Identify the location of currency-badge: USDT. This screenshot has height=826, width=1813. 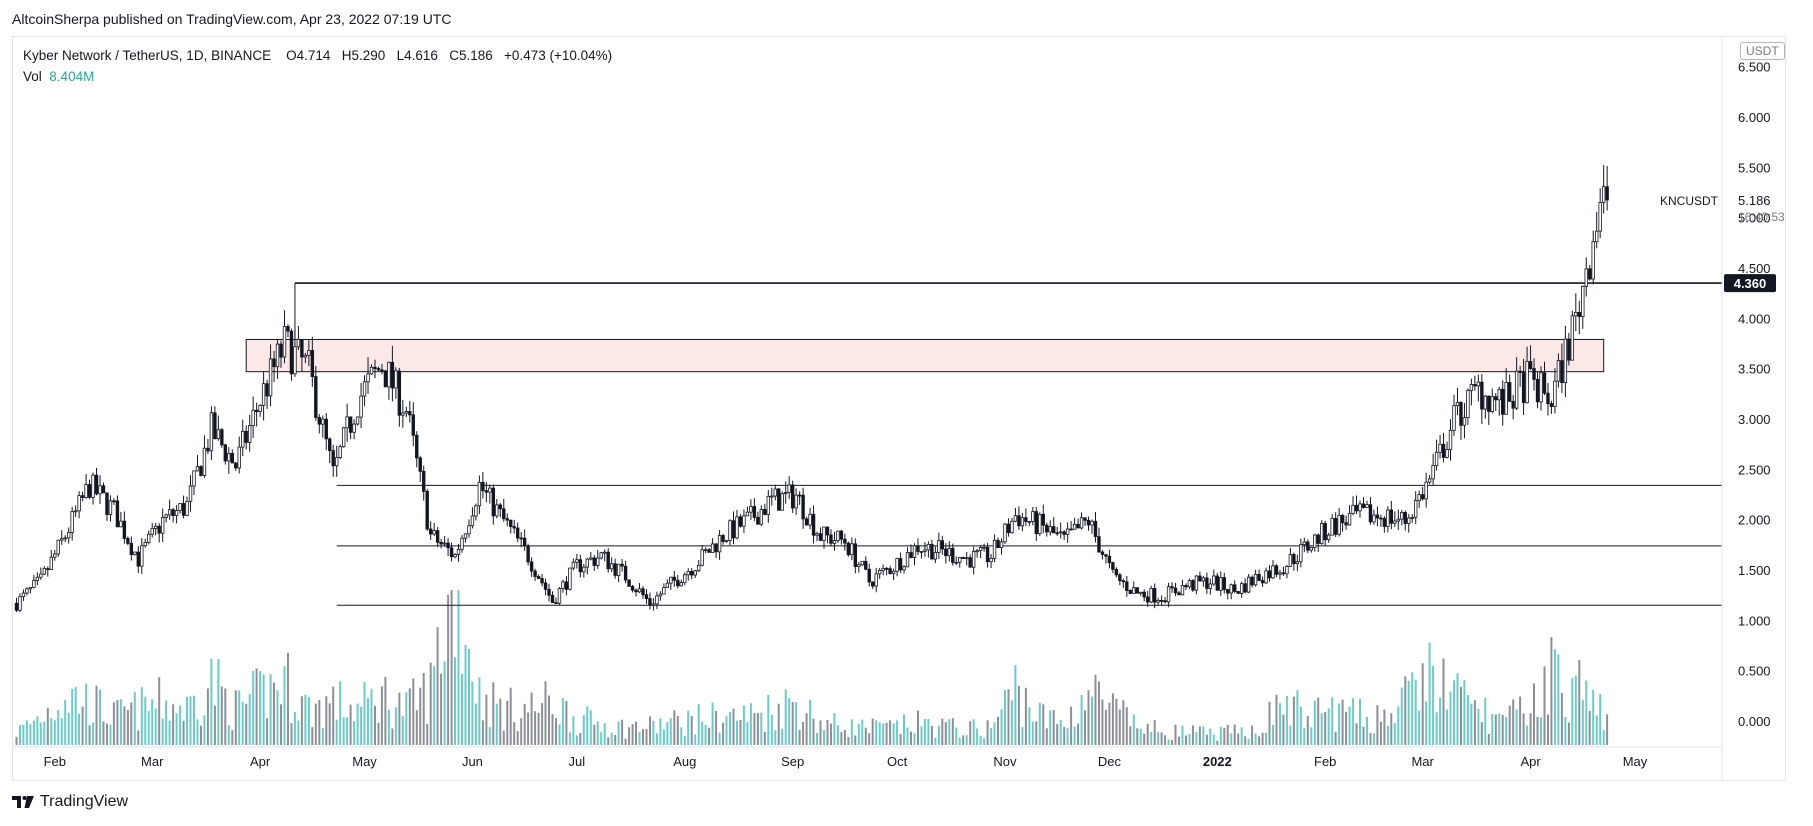
(1762, 51).